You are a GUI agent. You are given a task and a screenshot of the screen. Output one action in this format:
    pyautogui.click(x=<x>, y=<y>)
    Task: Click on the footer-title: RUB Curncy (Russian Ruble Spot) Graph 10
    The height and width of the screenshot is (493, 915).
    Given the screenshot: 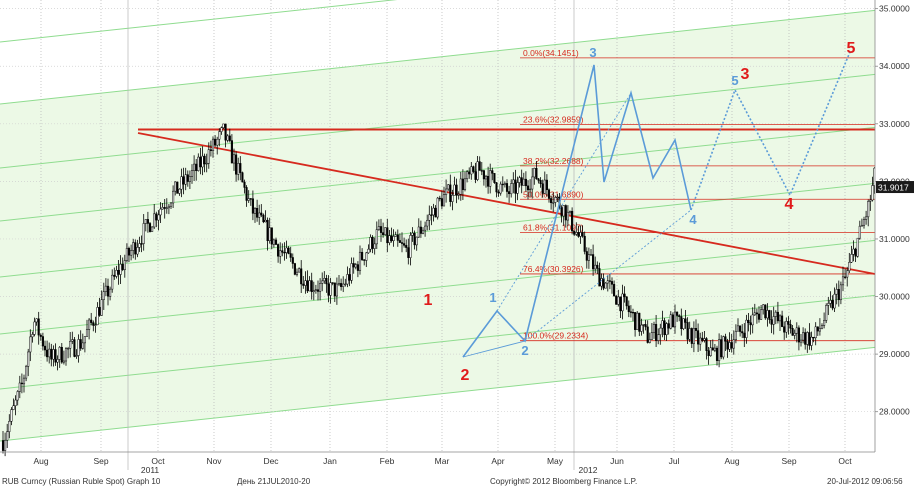 What is the action you would take?
    pyautogui.click(x=81, y=481)
    